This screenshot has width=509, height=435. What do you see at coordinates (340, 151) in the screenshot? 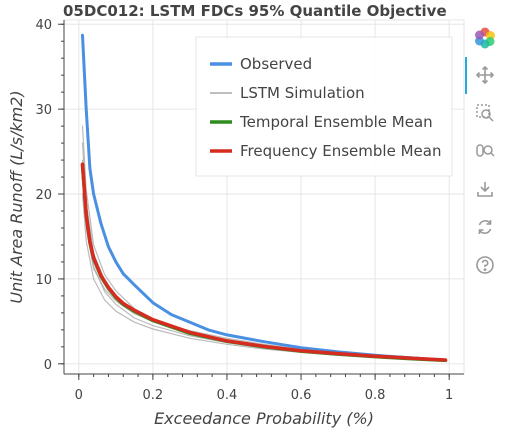
I see `legend-item-3: Frequency Ensemble Mean` at bounding box center [340, 151].